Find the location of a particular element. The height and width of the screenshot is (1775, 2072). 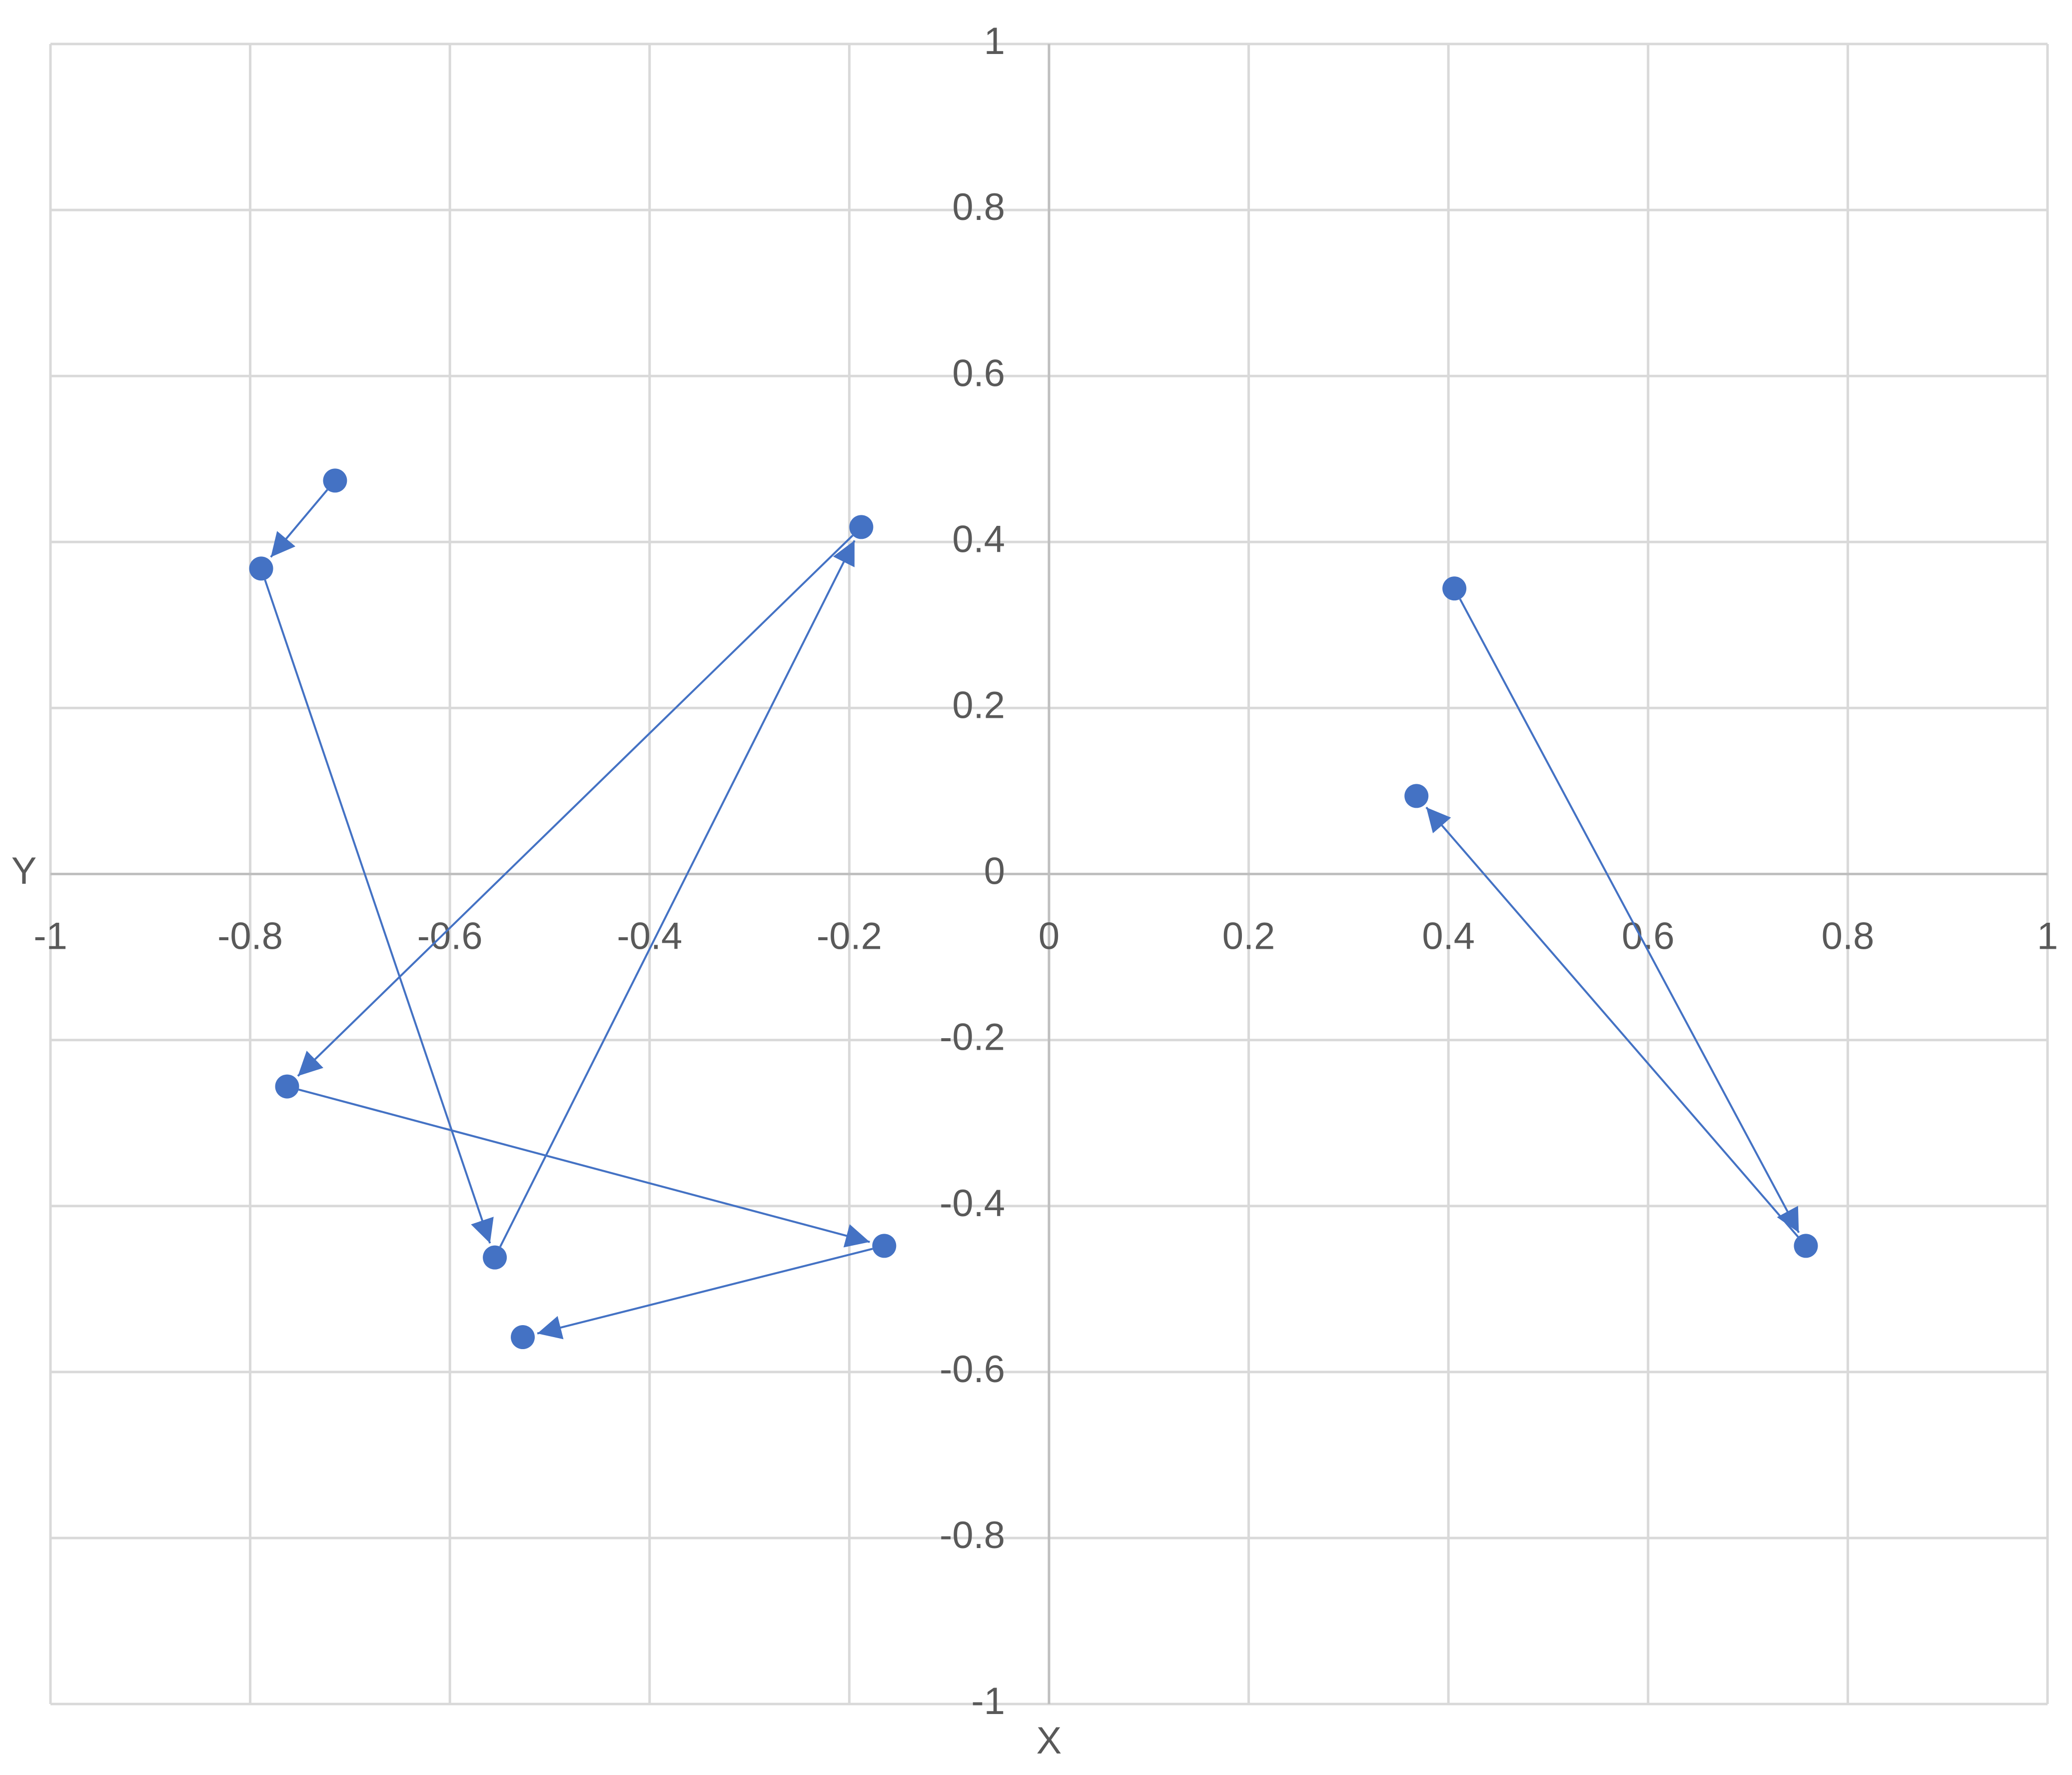

y-tick-label: 0.4 is located at coordinates (978, 539).